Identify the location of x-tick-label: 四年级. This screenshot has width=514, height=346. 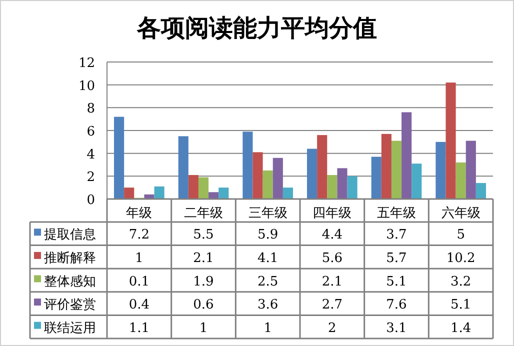
(332, 213).